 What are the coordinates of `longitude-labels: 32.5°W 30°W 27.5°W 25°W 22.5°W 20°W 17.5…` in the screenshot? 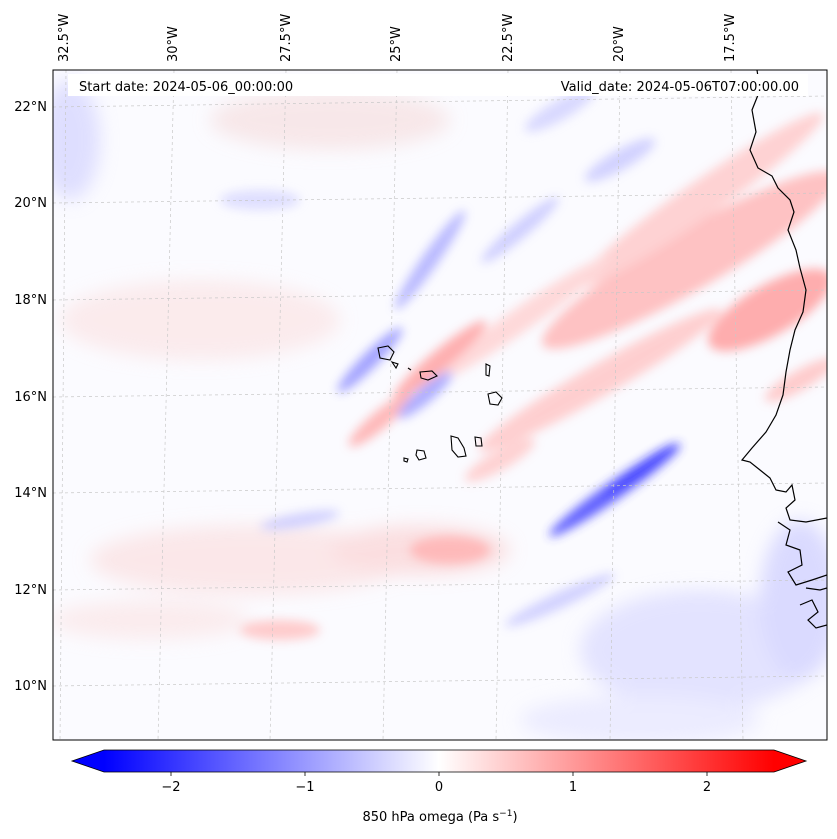 It's located at (397, 38).